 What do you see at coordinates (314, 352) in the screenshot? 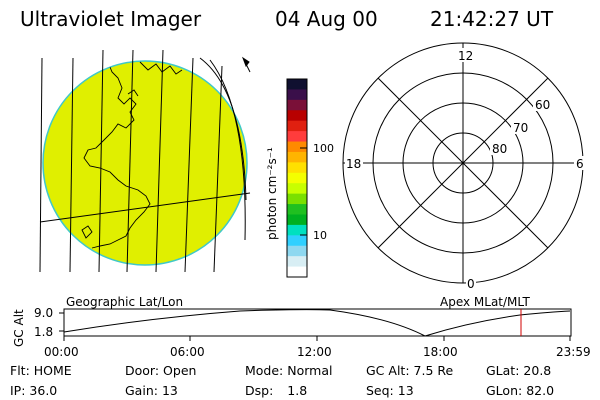
I see `xtick-1200: 12:00` at bounding box center [314, 352].